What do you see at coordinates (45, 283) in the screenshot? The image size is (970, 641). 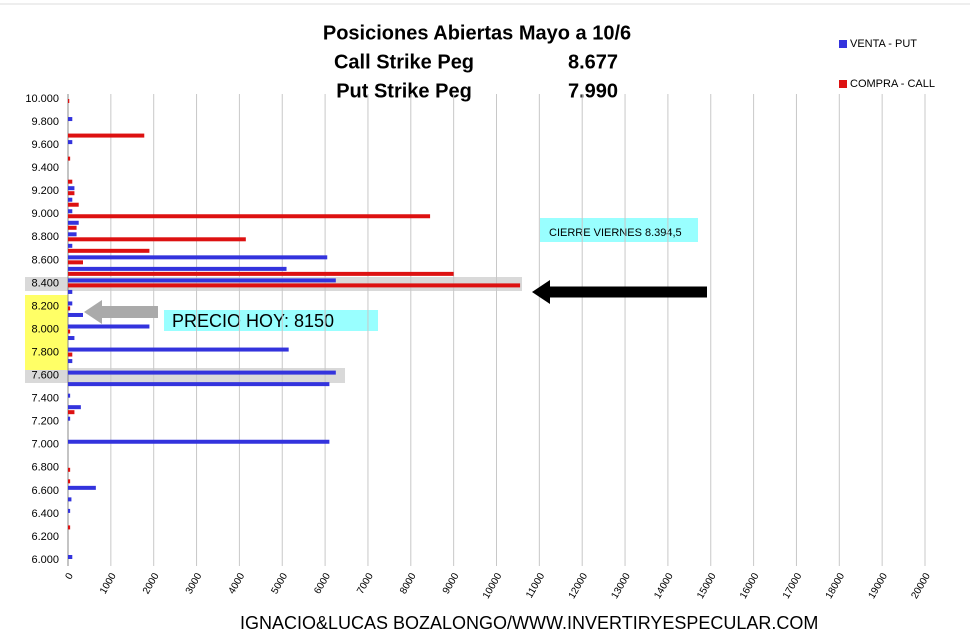 I see `y-tick-label: 8.400` at bounding box center [45, 283].